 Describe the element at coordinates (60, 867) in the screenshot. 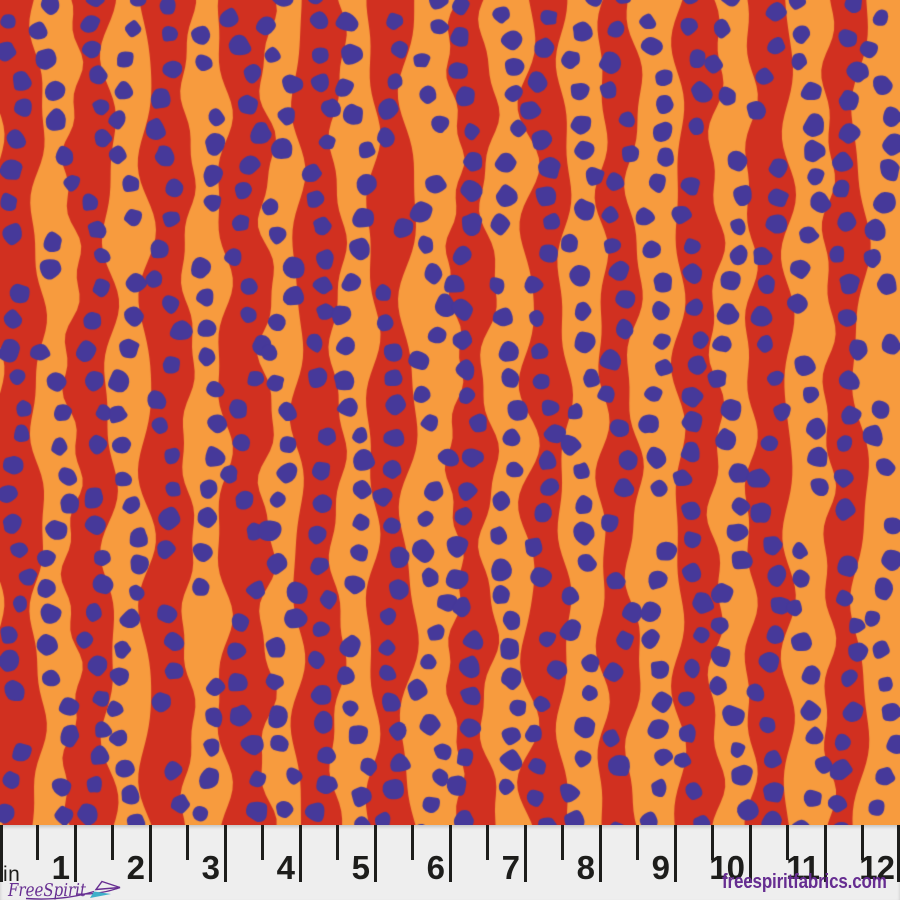

I see `ruler-number: 1` at that location.